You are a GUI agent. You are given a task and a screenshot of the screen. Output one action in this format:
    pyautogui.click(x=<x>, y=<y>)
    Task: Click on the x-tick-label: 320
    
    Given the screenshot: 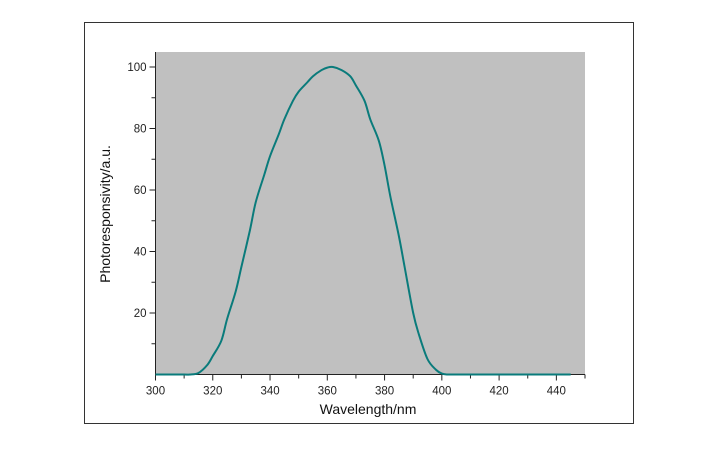 What is the action you would take?
    pyautogui.click(x=212, y=392)
    